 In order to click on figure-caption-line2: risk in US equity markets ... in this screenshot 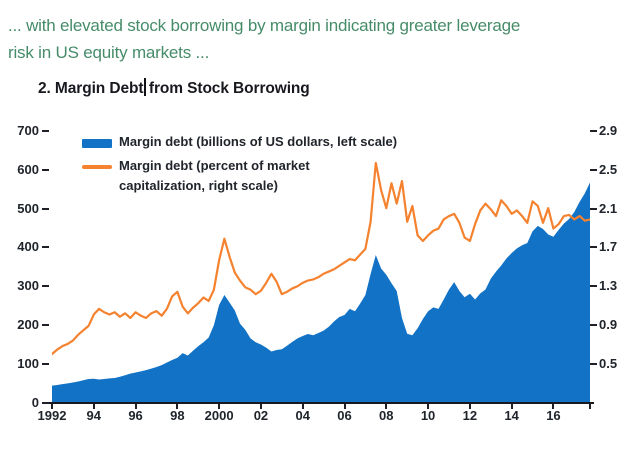, I will do `click(109, 52)`.